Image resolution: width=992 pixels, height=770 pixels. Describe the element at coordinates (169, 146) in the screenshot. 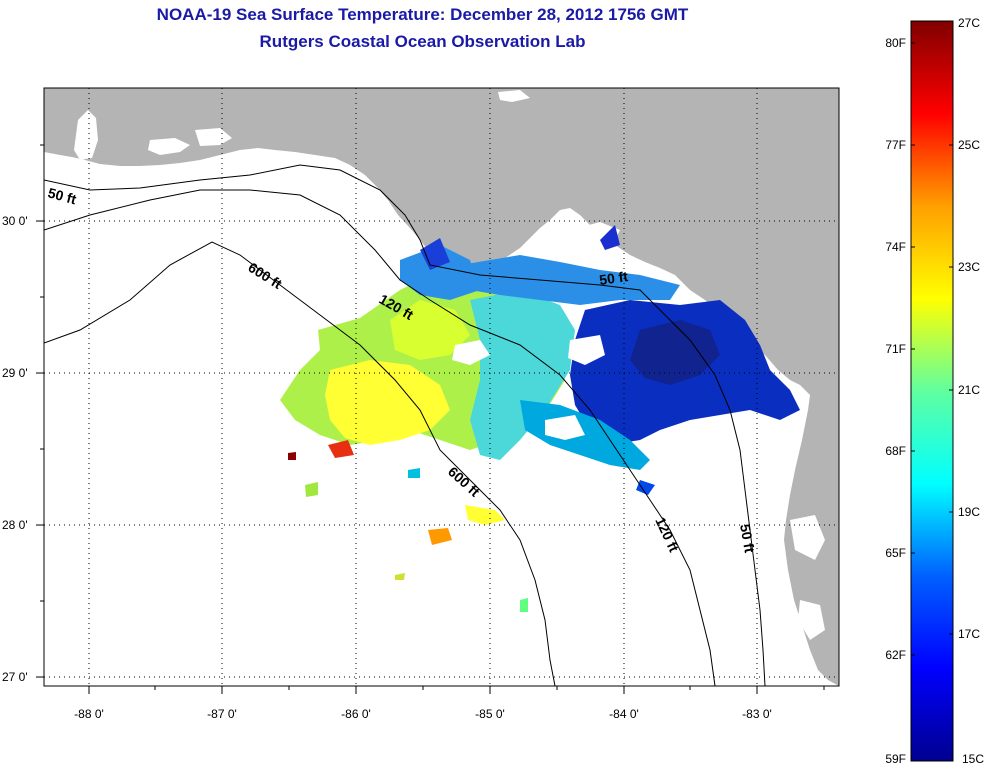

I see `pensacola-bay` at that location.